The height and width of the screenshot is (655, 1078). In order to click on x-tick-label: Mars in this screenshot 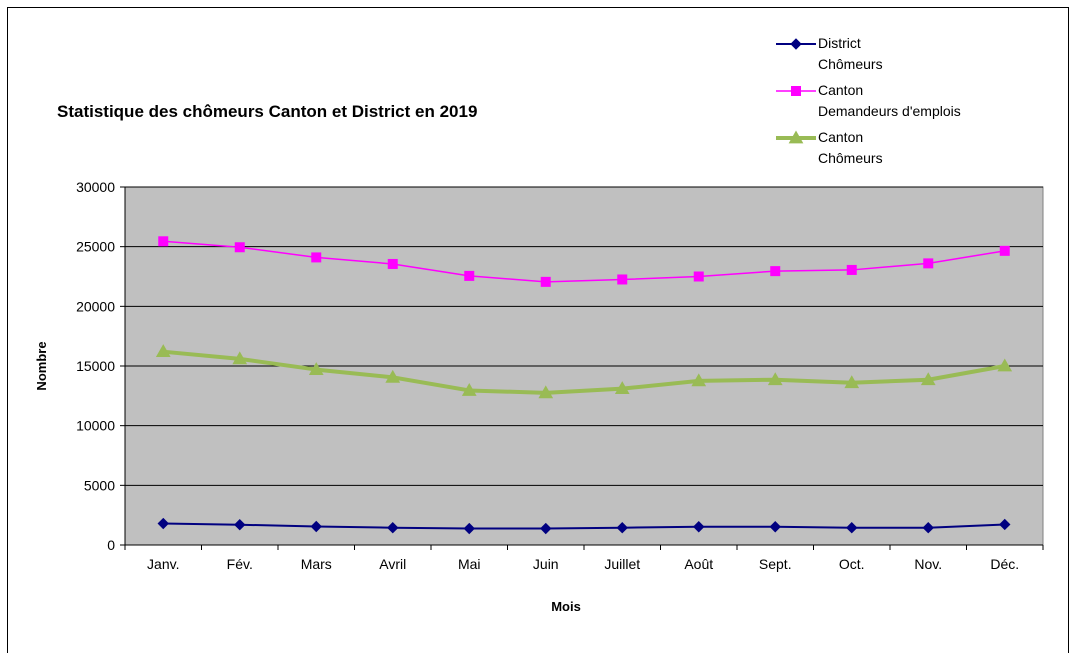, I will do `click(316, 564)`.